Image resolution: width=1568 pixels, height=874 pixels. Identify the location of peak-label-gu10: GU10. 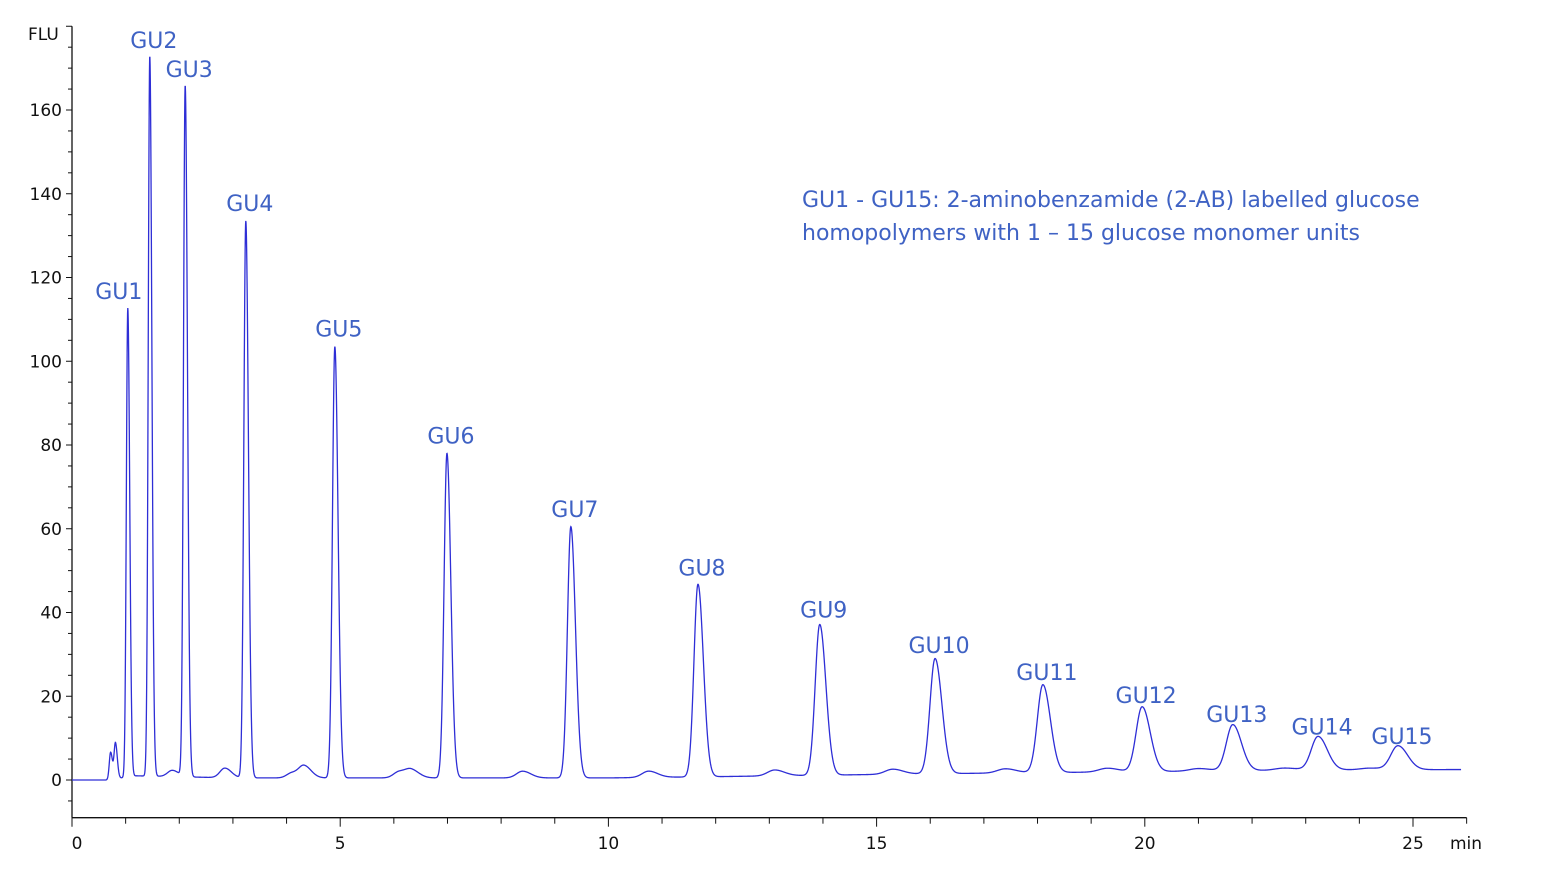
(938, 646).